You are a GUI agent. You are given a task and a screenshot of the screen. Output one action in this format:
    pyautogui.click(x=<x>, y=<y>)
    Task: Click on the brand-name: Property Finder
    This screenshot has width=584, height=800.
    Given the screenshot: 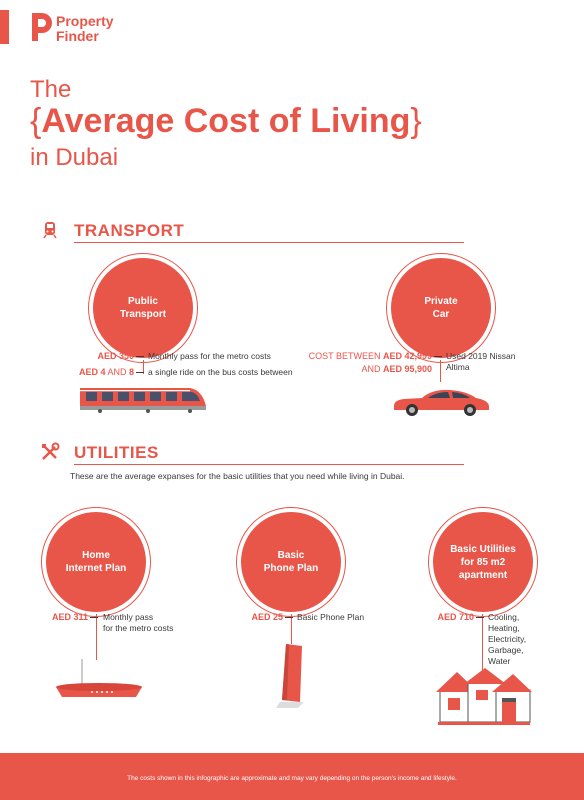 What is the action you would take?
    pyautogui.click(x=96, y=29)
    